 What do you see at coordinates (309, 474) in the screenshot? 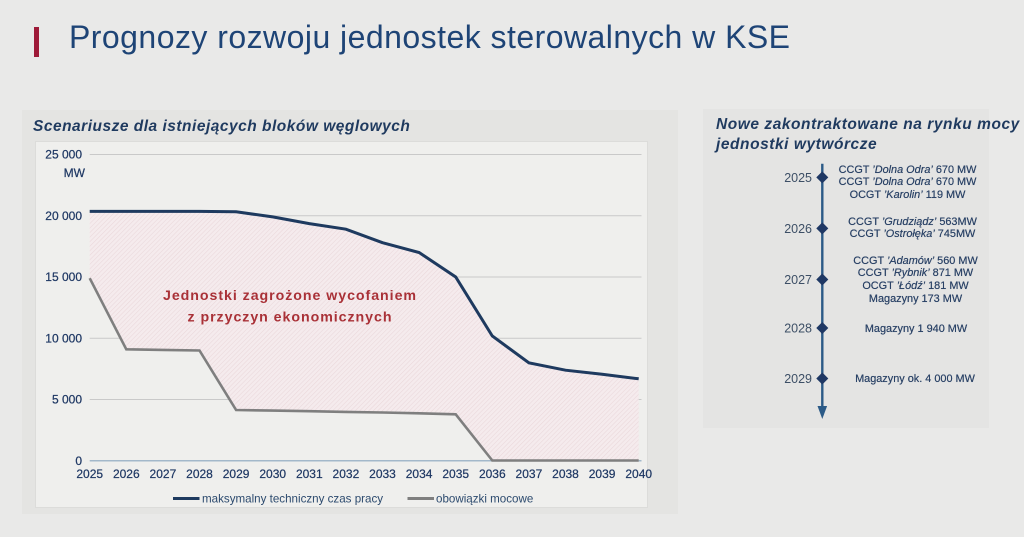
I see `svg-text: 2031` at bounding box center [309, 474].